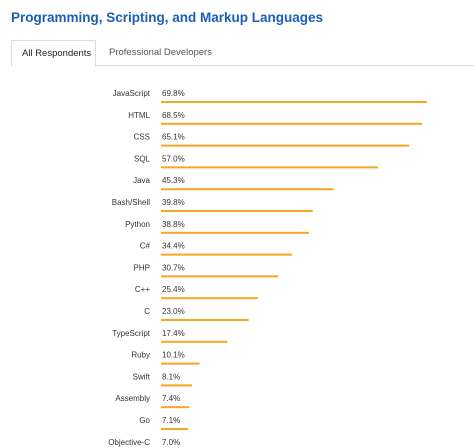 The image size is (474, 448). I want to click on category-label: Ruby, so click(140, 355).